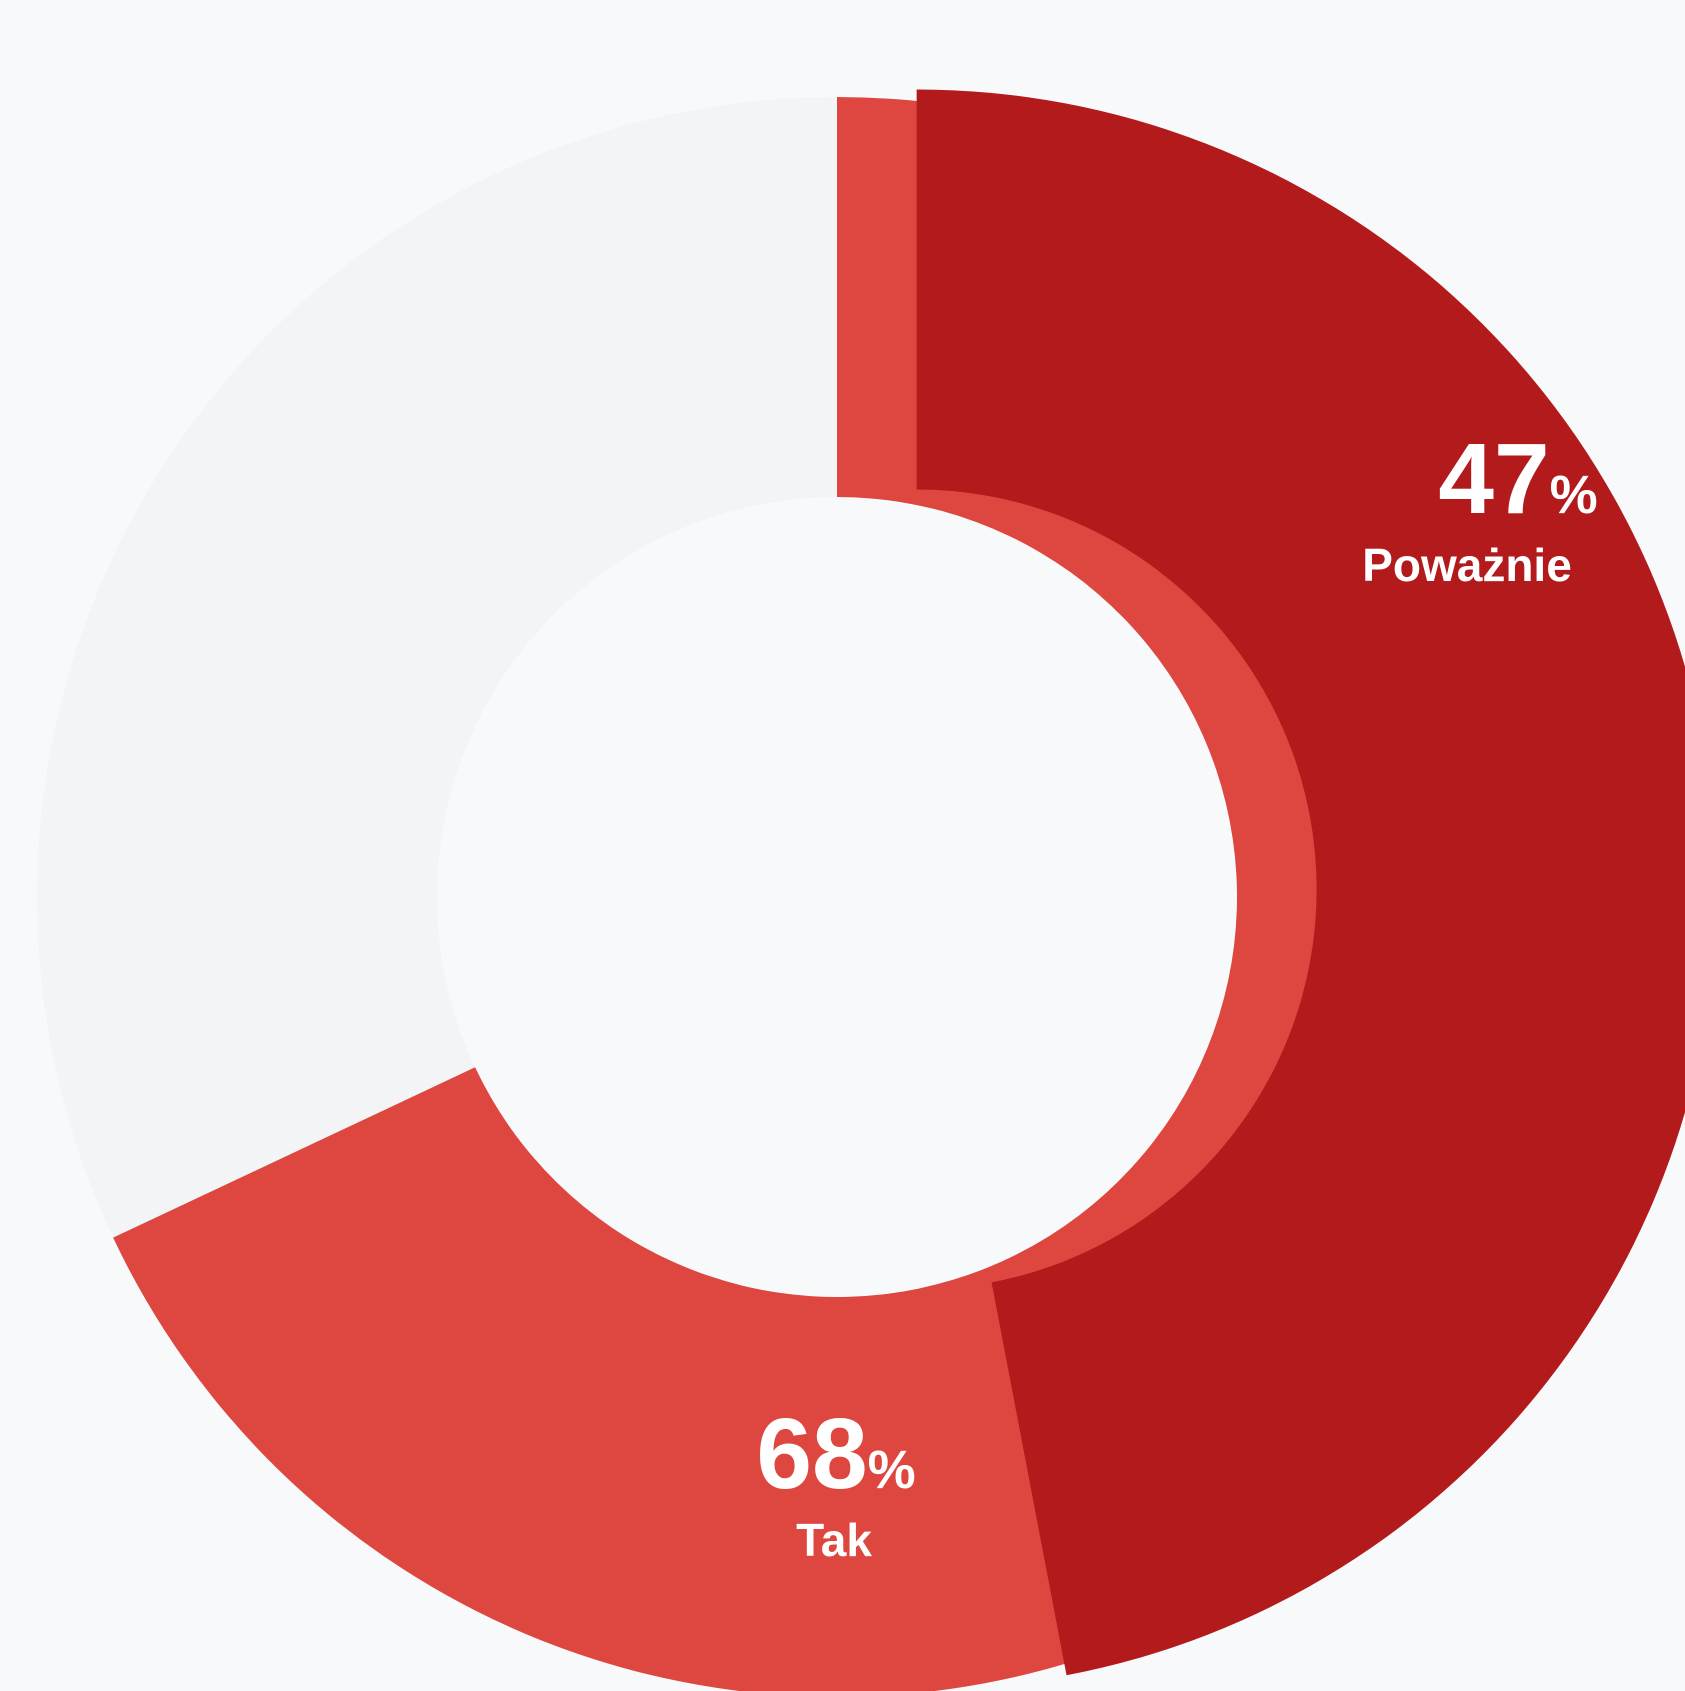 The height and width of the screenshot is (1691, 1685). I want to click on unit-tak: %, so click(892, 1470).